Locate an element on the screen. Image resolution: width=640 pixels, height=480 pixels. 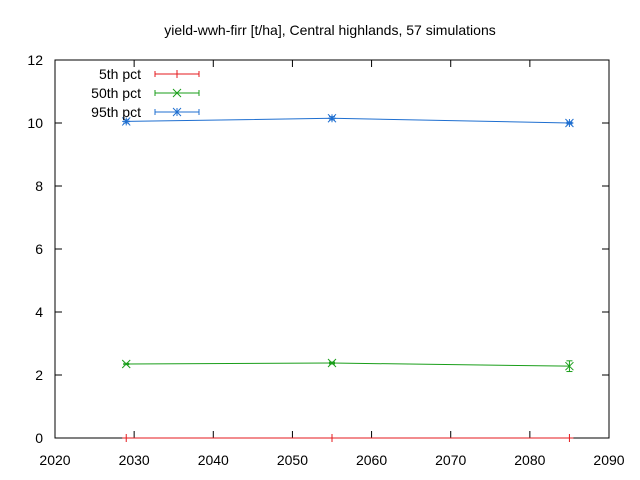
x-tick-label: 2020 is located at coordinates (54, 460).